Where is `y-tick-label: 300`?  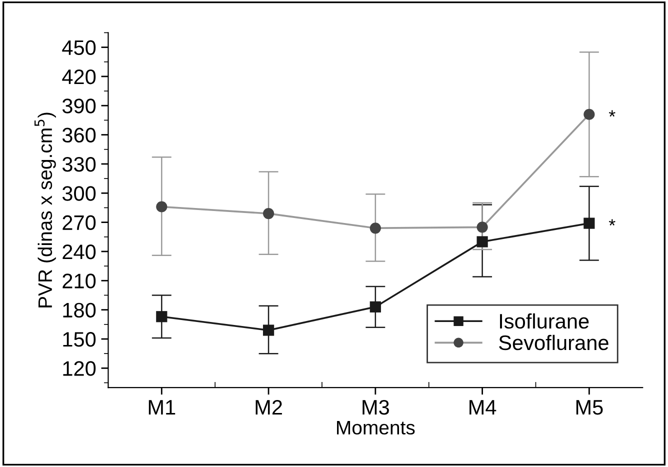 y-tick-label: 300 is located at coordinates (79, 193).